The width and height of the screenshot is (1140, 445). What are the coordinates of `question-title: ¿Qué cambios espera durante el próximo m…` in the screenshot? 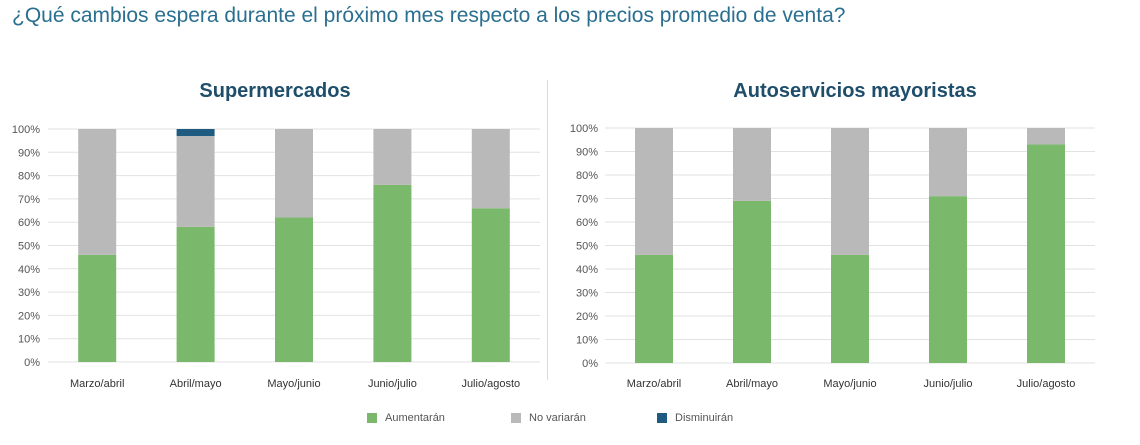 It's located at (429, 15).